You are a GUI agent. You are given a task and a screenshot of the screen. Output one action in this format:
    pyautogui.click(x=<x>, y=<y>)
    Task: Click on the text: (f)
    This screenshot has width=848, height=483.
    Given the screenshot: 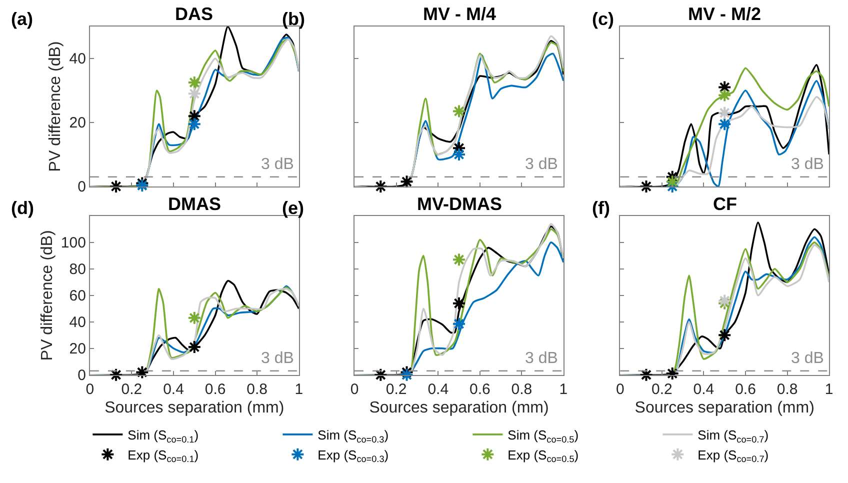 What is the action you would take?
    pyautogui.click(x=601, y=208)
    